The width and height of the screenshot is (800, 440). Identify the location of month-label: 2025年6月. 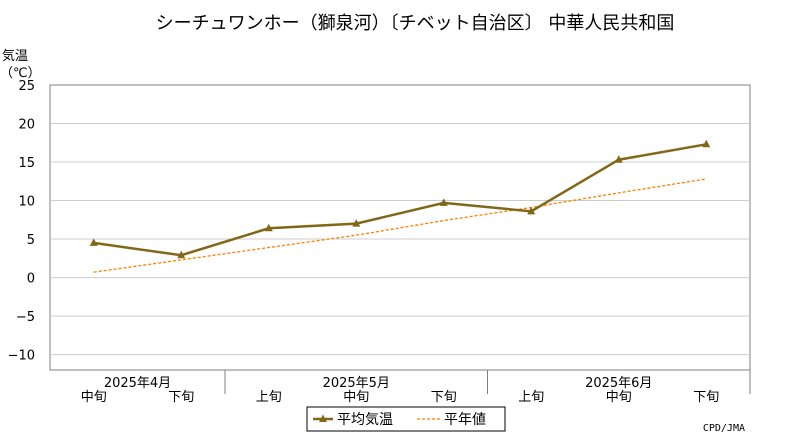
(618, 383).